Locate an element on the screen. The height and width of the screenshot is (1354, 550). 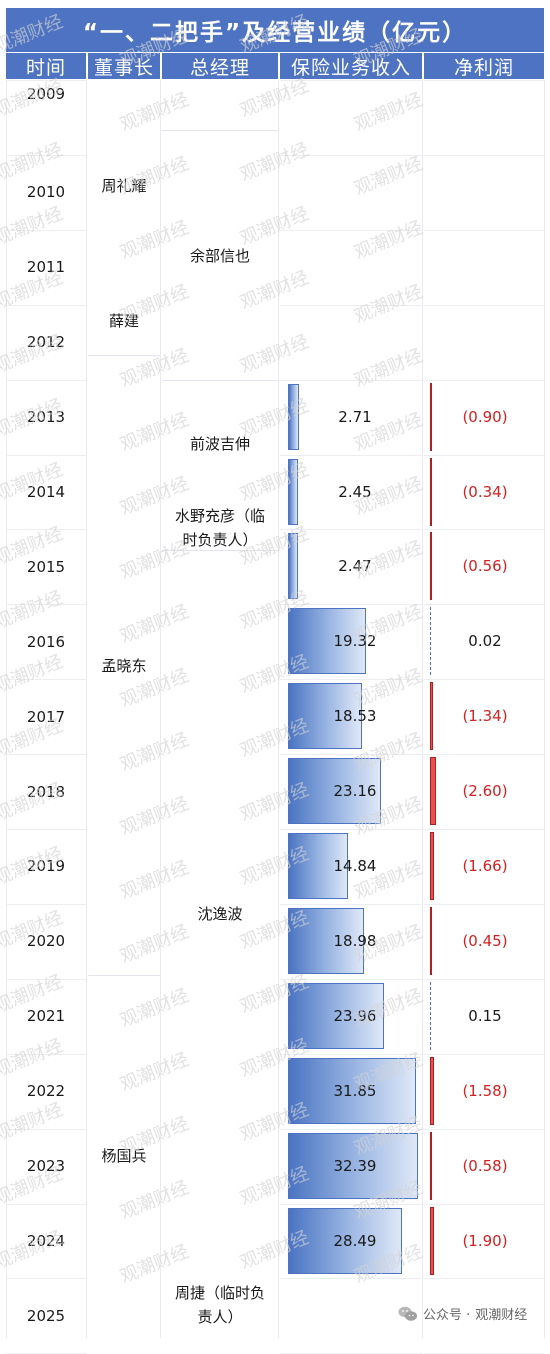
chairman-xue-jian: 薛建 is located at coordinates (123, 320).